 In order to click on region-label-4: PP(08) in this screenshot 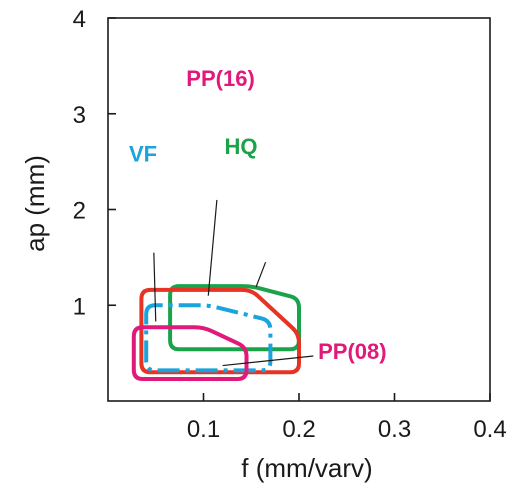, I will do `click(352, 351)`.